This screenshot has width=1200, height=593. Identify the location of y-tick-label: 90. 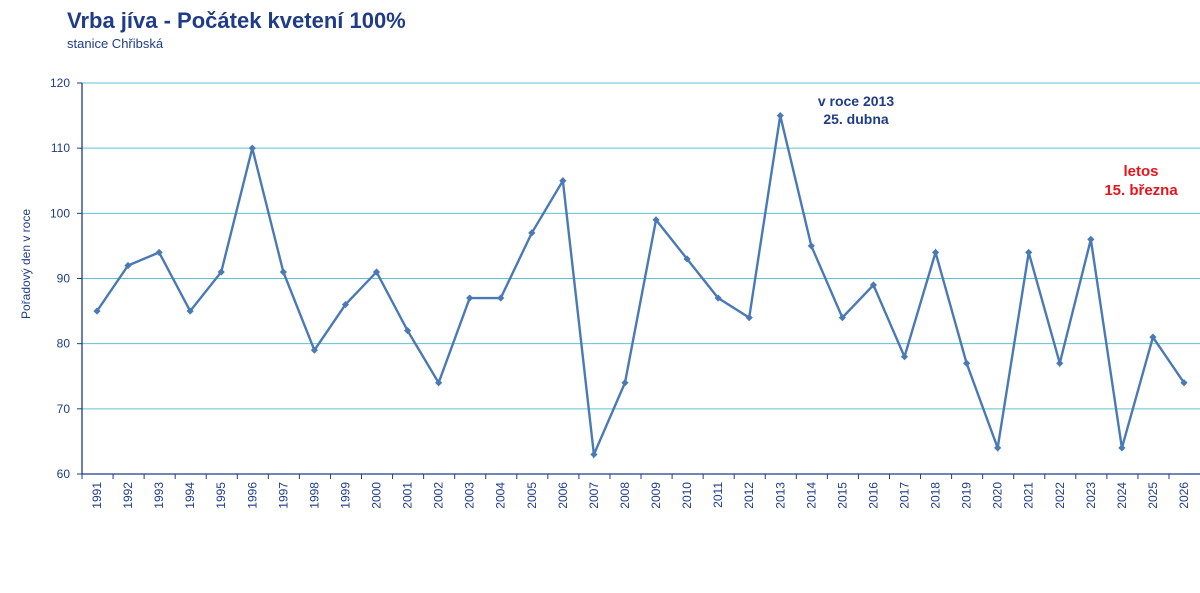
(64, 279).